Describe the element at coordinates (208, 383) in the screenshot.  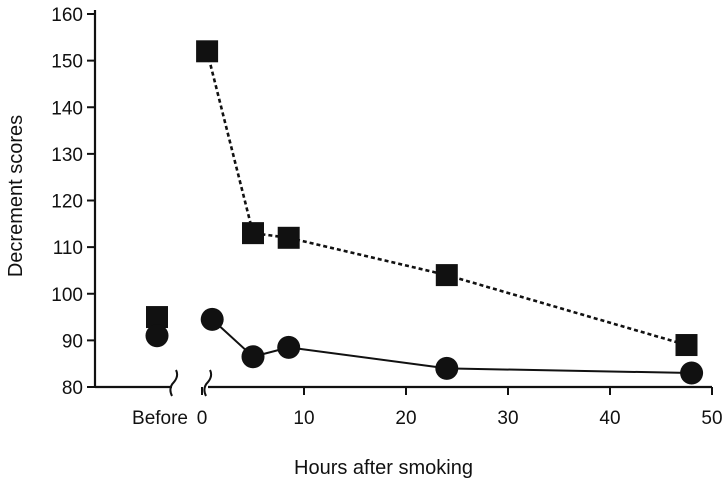
I see `axis-break-right` at that location.